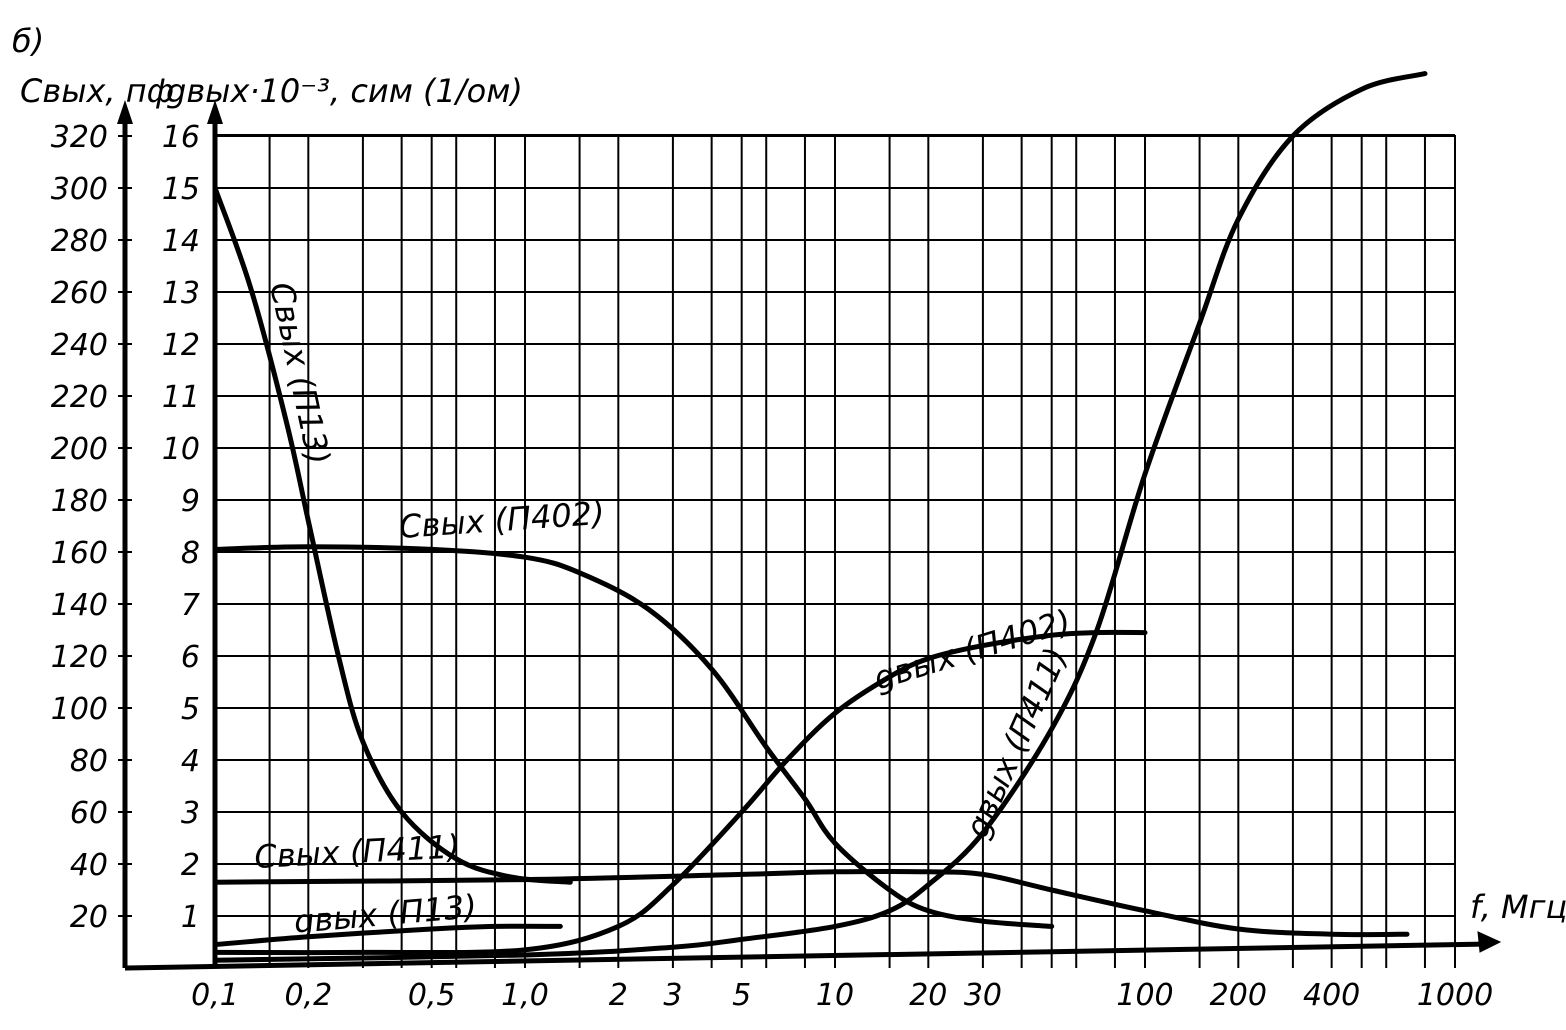 The image size is (1566, 1030). I want to click on label-c-p411: Cвых (П411), so click(356, 851).